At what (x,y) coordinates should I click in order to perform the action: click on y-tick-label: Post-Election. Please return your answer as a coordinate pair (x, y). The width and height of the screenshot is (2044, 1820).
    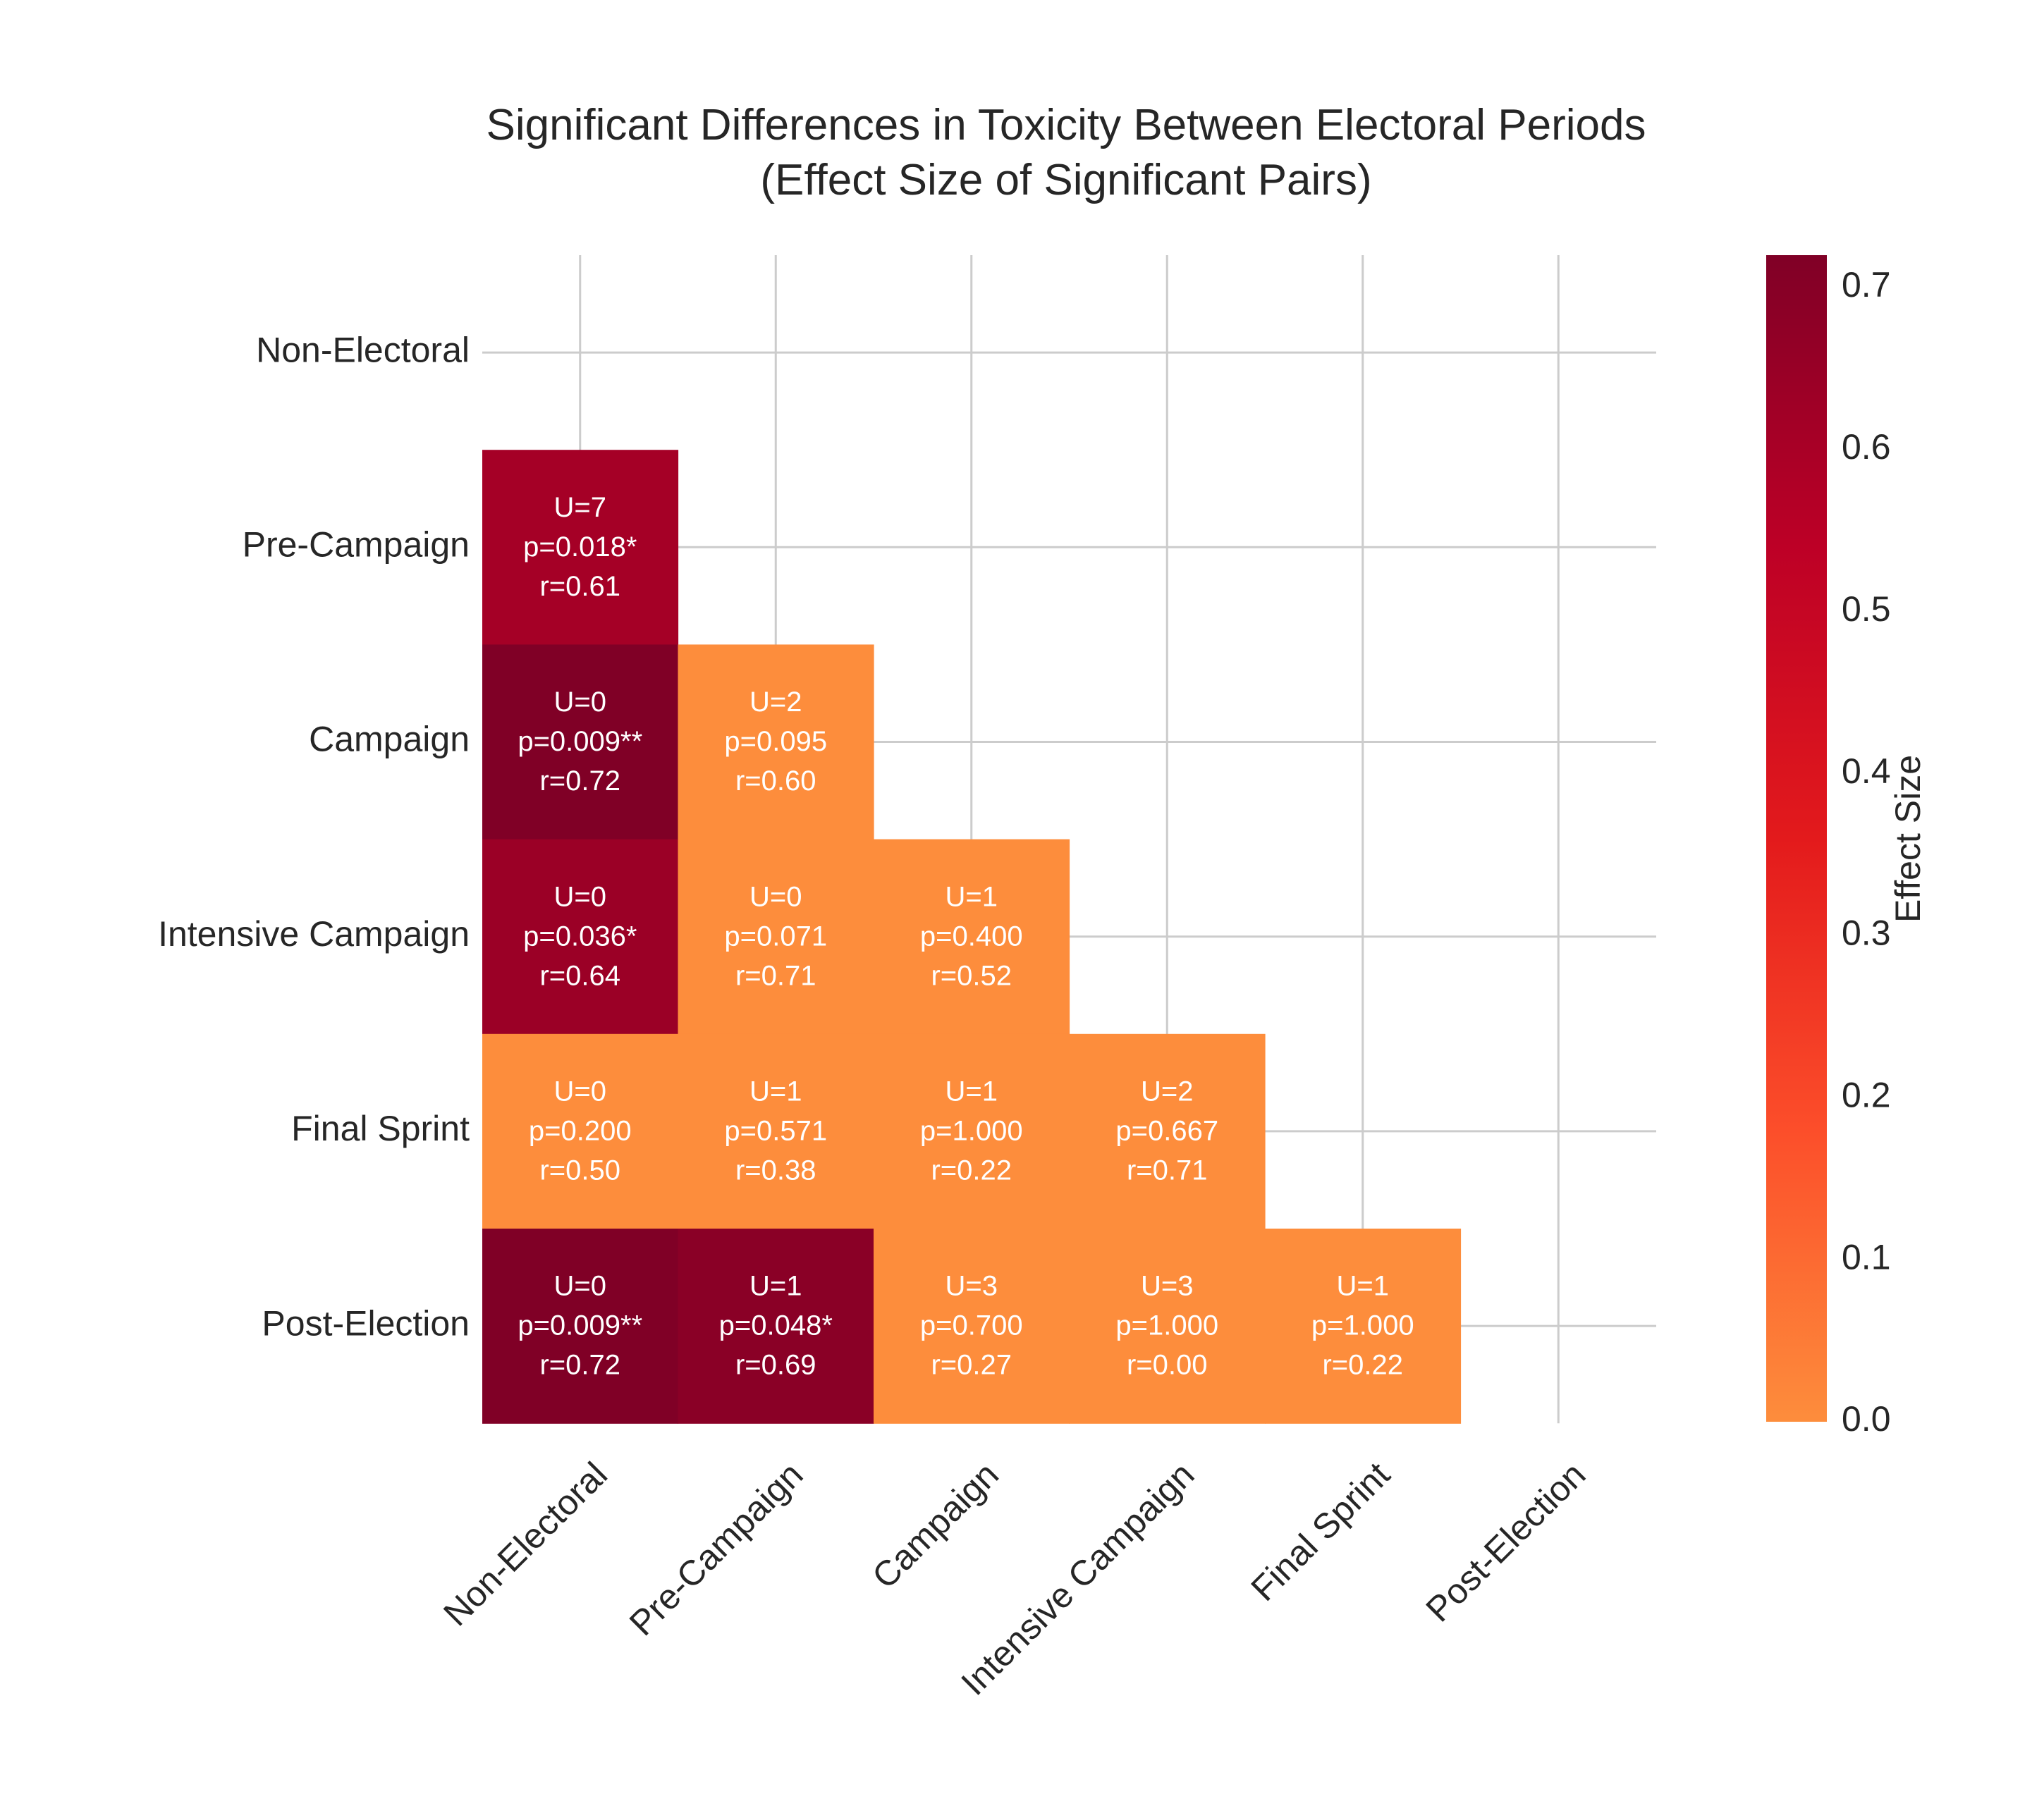
    Looking at the image, I should click on (366, 1323).